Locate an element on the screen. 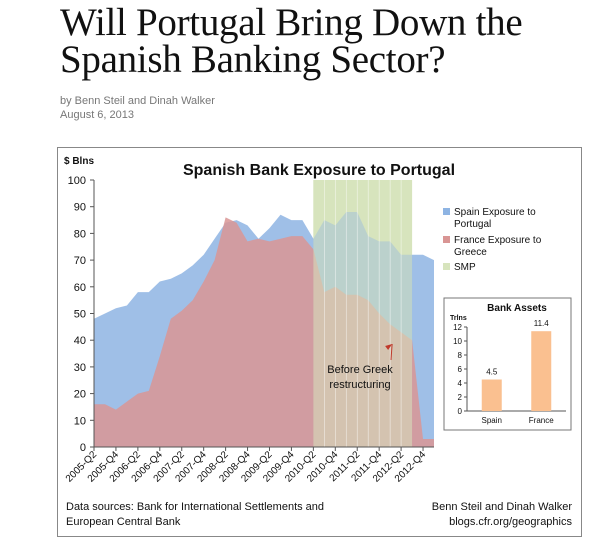  annotation-text-line-2: restructuring is located at coordinates (359, 385).